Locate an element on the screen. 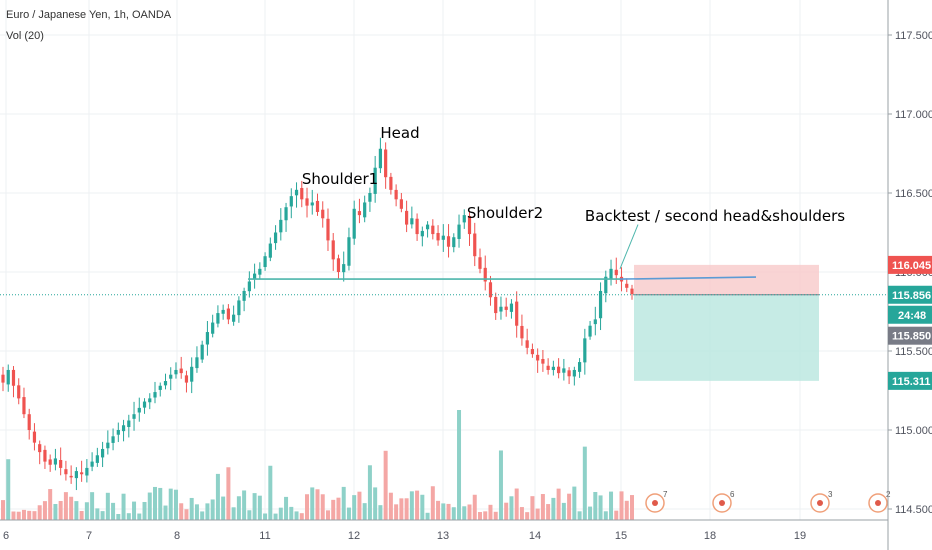 The width and height of the screenshot is (932, 550). price-badge-label: 116.045 is located at coordinates (911, 266).